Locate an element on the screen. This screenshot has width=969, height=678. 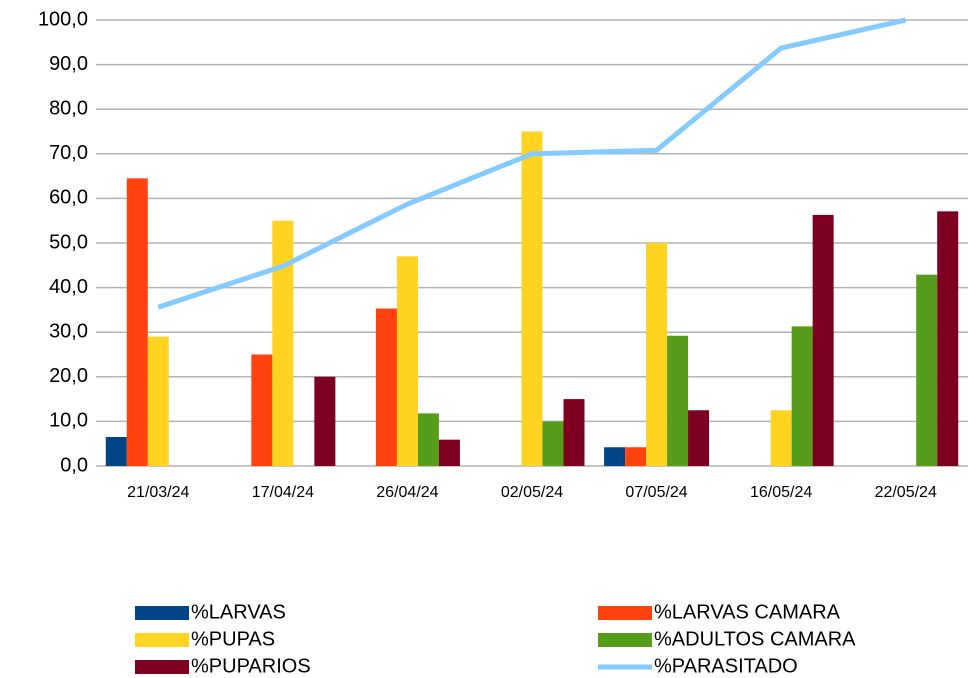
legend-label: %PUPAS is located at coordinates (233, 639).